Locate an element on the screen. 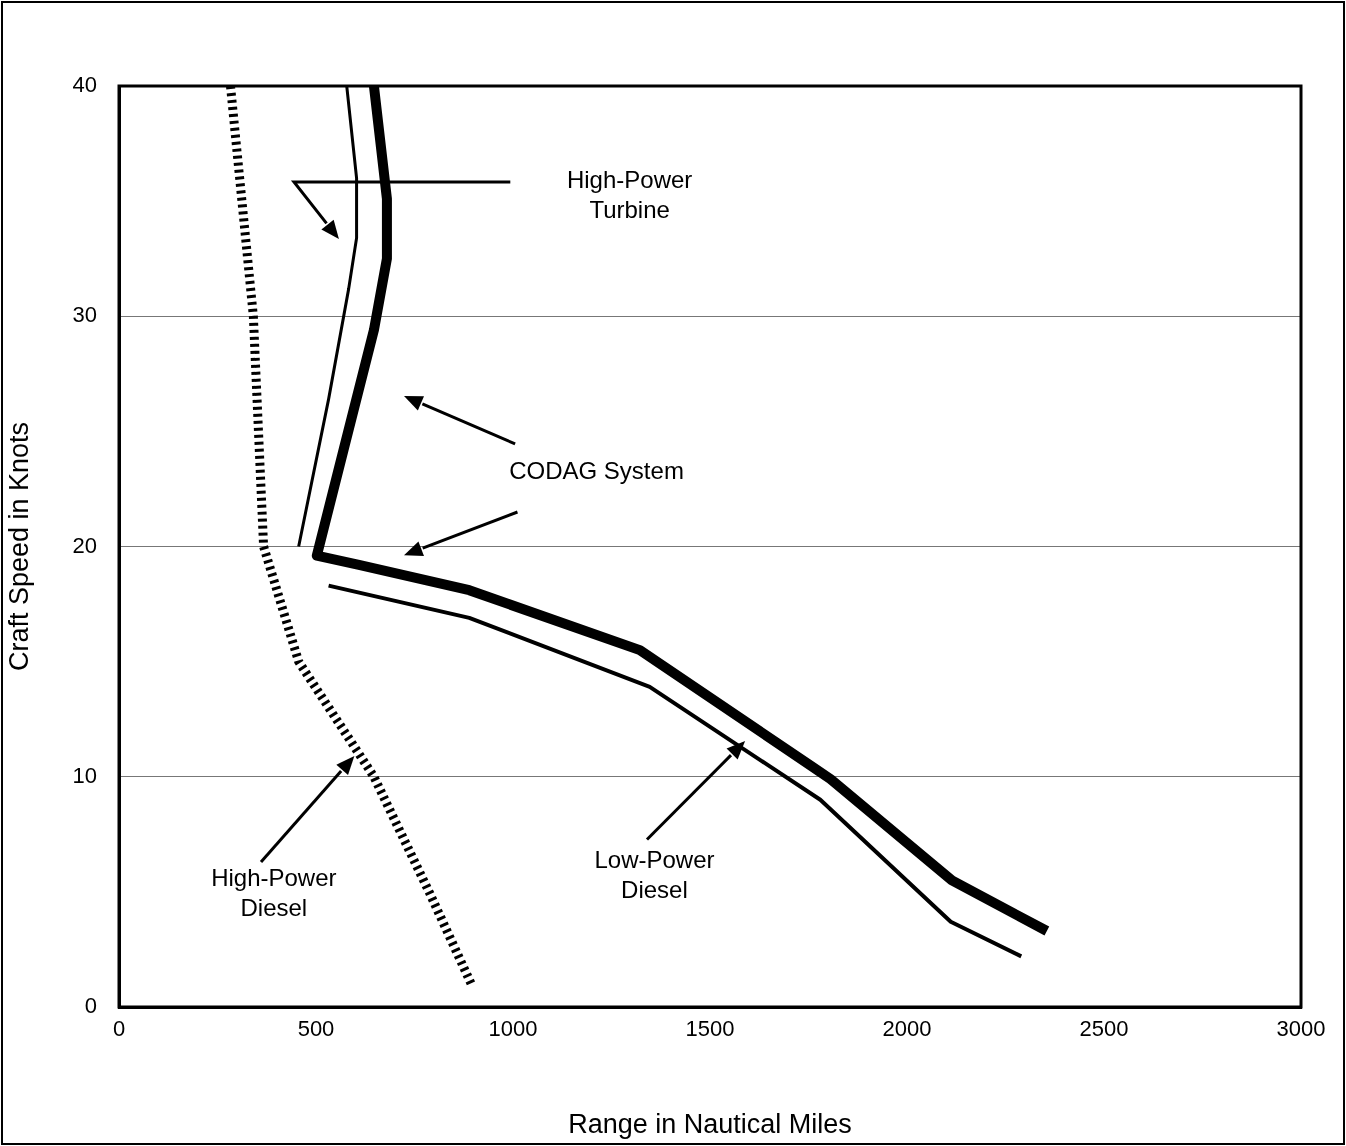  annotation: CODAG System is located at coordinates (596, 471).